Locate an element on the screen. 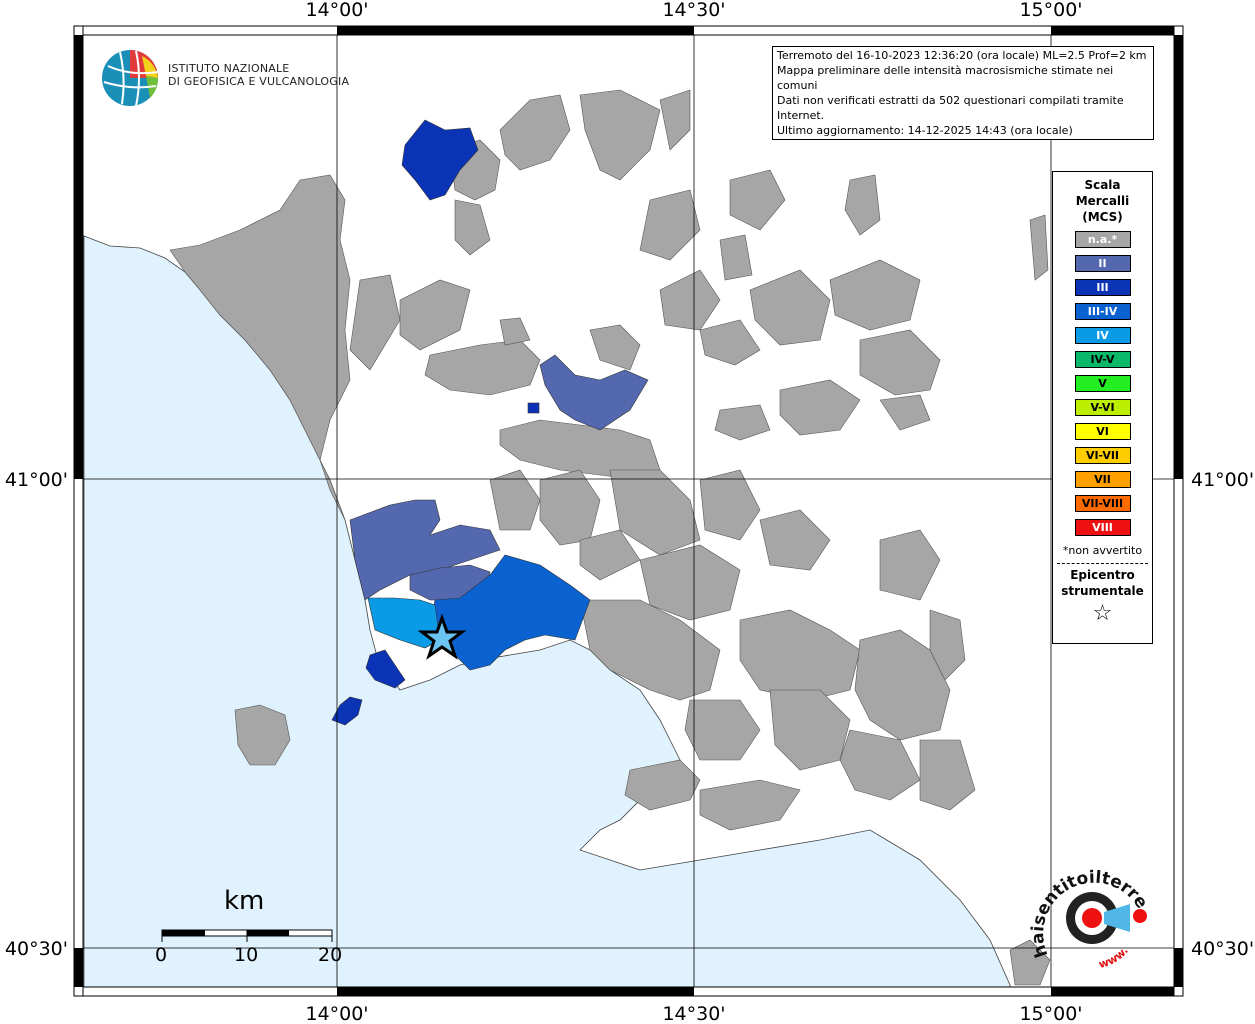 The image size is (1255, 1024). legend-note: *non avvertito is located at coordinates (1102, 550).